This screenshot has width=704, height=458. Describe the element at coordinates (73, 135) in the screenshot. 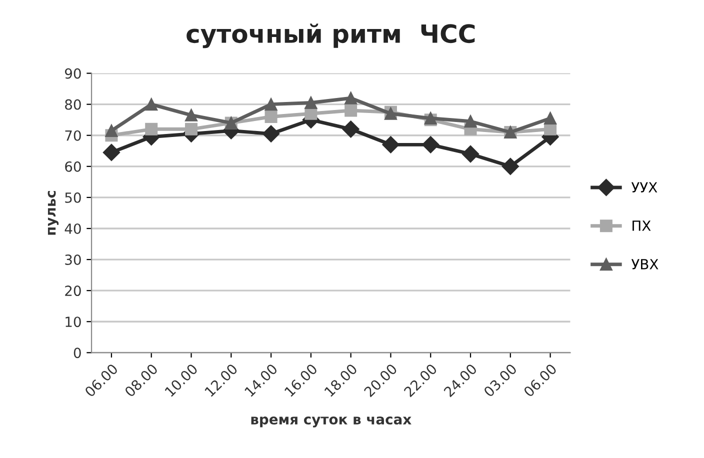

I see `y-tick-label: 70` at that location.